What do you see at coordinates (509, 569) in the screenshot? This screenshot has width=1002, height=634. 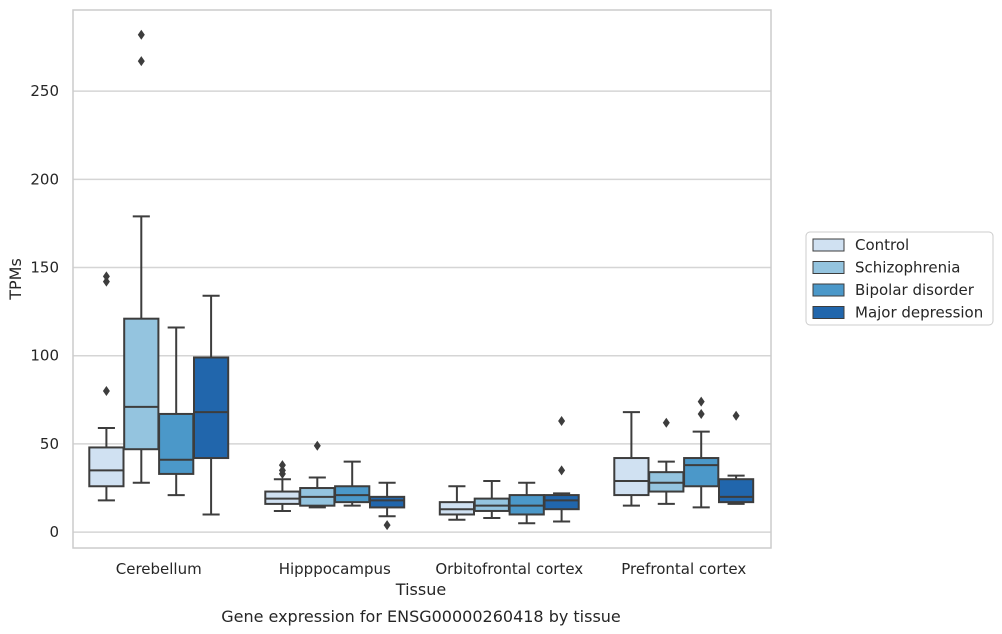 I see `x-tick-label: Orbitofrontal cortex` at bounding box center [509, 569].